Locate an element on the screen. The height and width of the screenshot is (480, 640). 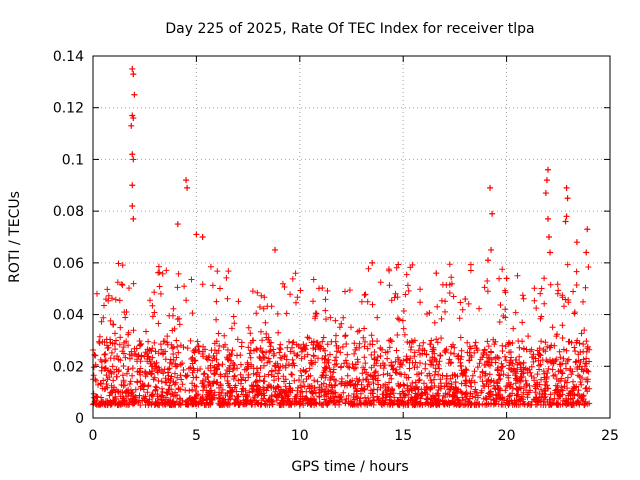
x-tick-label: 20 is located at coordinates (507, 436).